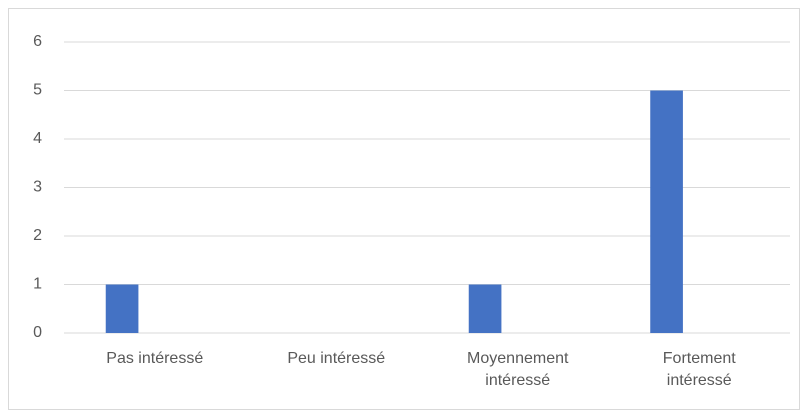 This screenshot has width=808, height=419. What do you see at coordinates (336, 358) in the screenshot?
I see `x-tick-label: Peu intéressé` at bounding box center [336, 358].